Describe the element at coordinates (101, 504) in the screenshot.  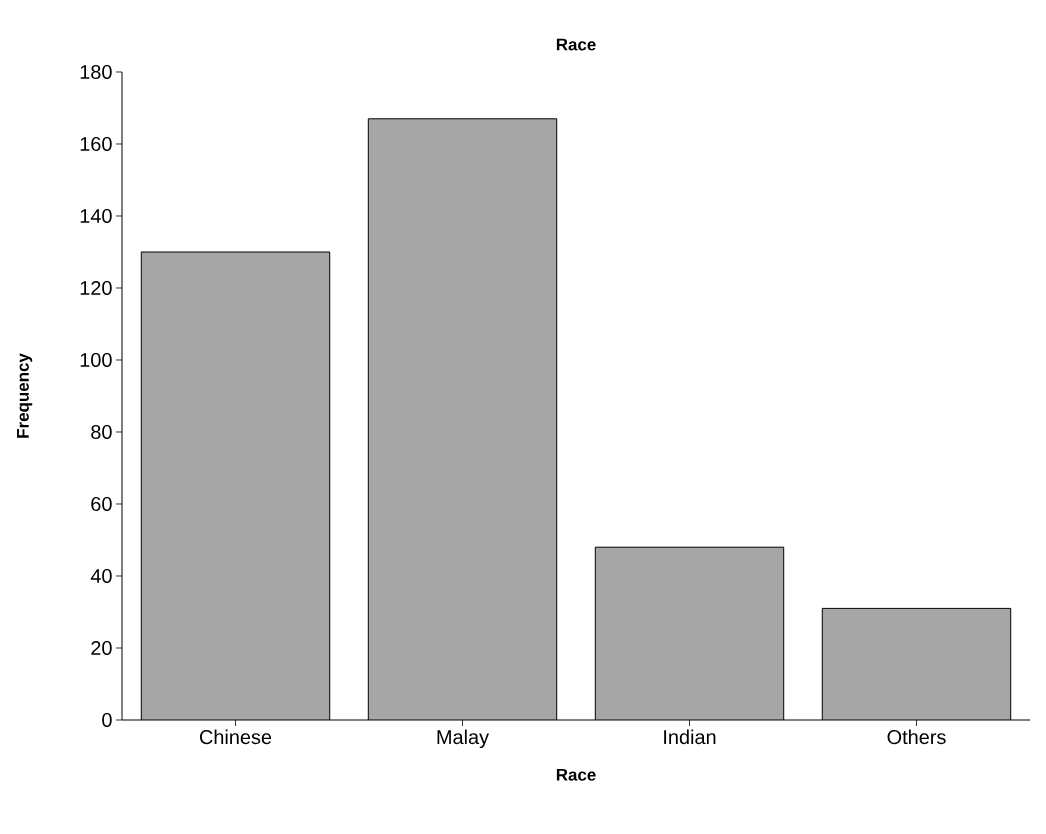
I see `y-tick-label: 60` at that location.